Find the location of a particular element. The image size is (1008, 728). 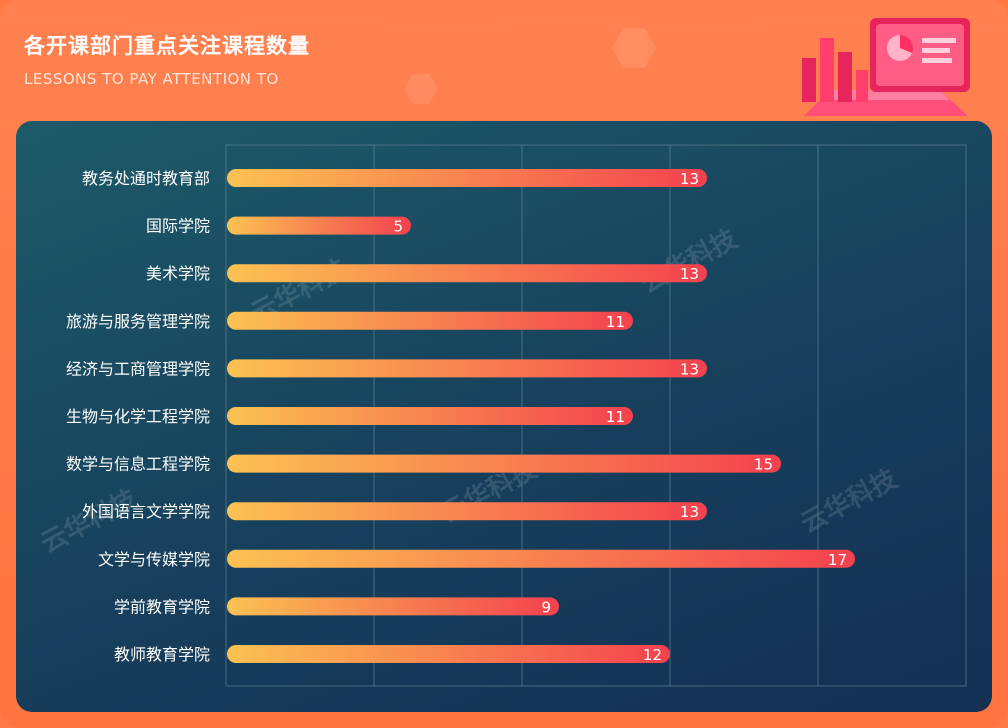

category-label: 国际学院 is located at coordinates (178, 226).